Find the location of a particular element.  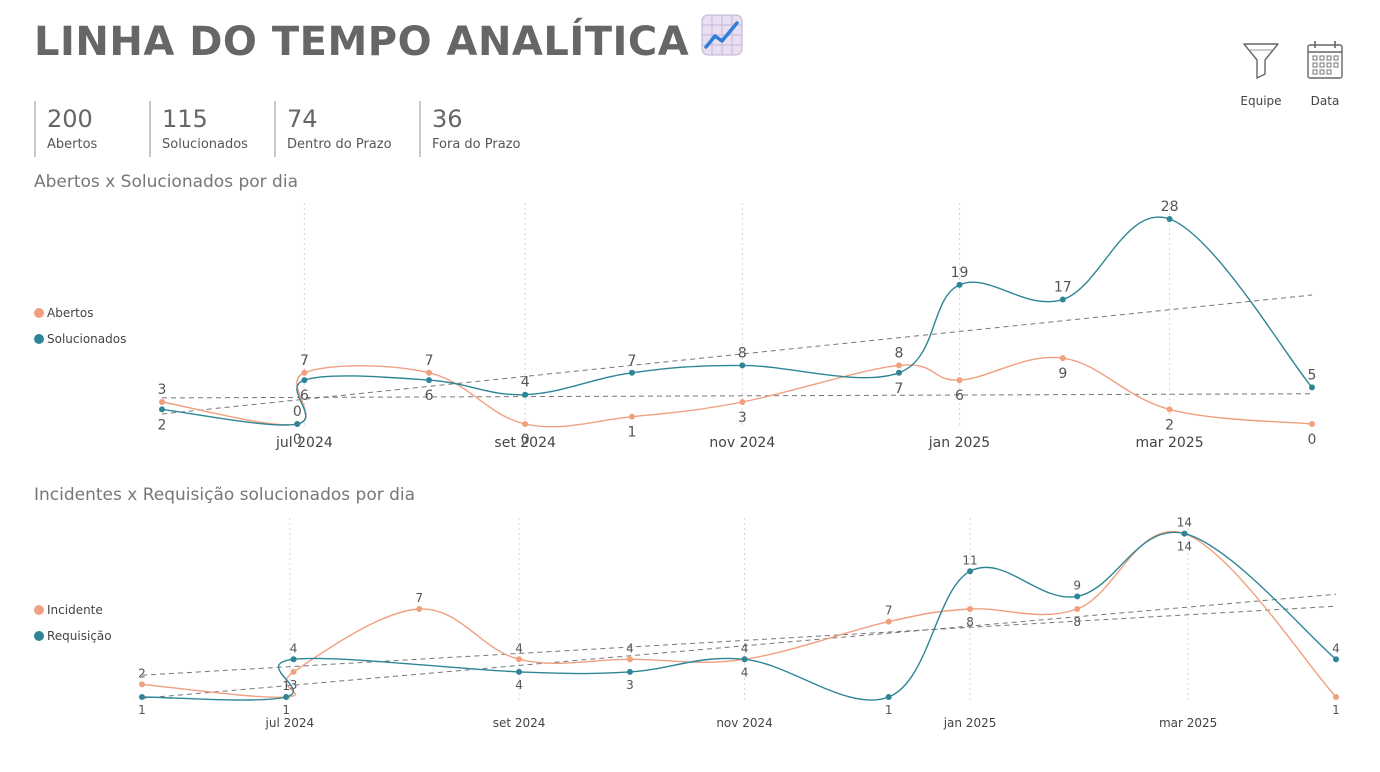

kpi-value: 200 is located at coordinates (70, 119).